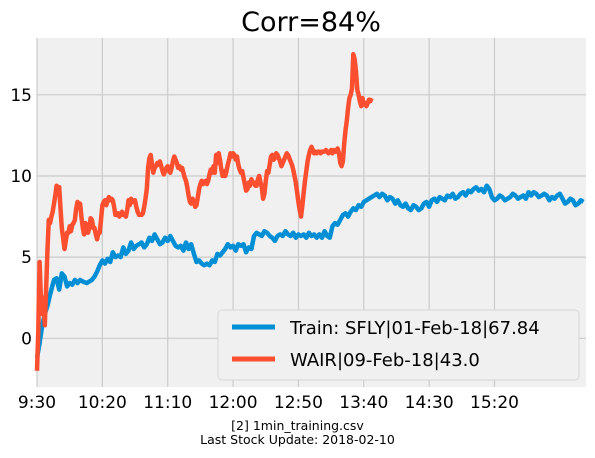 The height and width of the screenshot is (458, 595). Describe the element at coordinates (363, 403) in the screenshot. I see `x-tick-label: 13:40` at that location.